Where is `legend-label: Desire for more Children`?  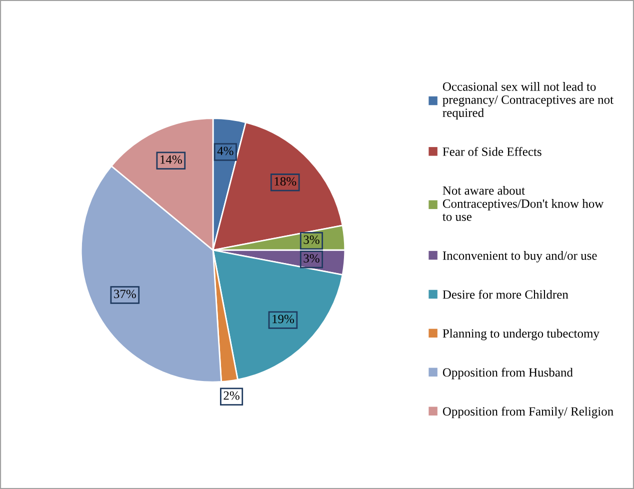 legend-label: Desire for more Children is located at coordinates (505, 294).